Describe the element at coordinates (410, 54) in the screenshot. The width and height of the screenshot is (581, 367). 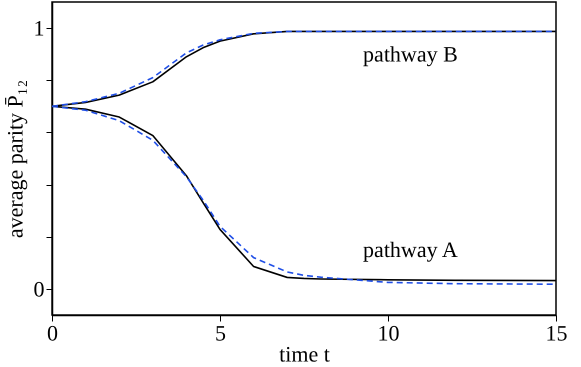
I see `annotation: pathway B` at that location.